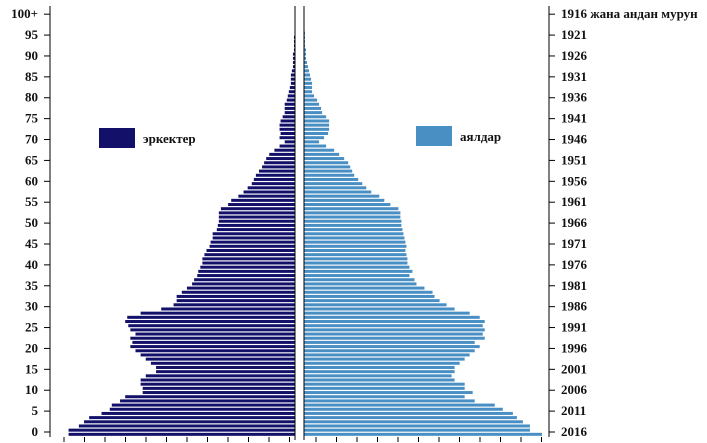  What do you see at coordinates (458, 136) in the screenshot?
I see `legend-female: аялдар` at bounding box center [458, 136].